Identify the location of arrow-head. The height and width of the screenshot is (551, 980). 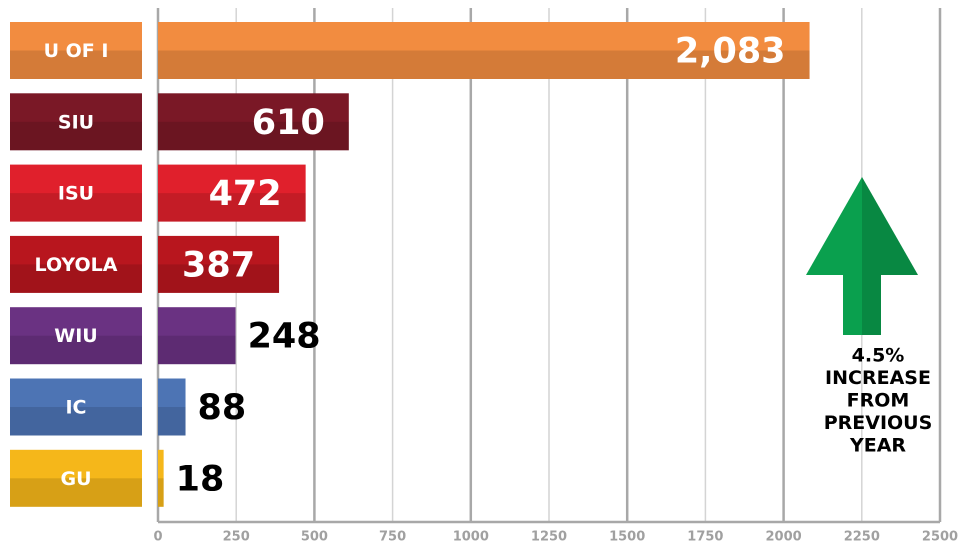
(862, 226).